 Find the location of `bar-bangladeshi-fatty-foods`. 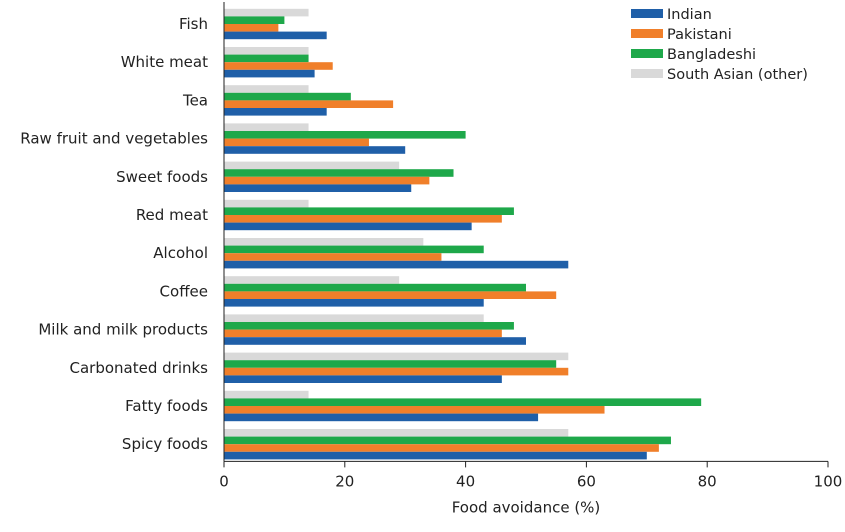

bar-bangladeshi-fatty-foods is located at coordinates (463, 402).